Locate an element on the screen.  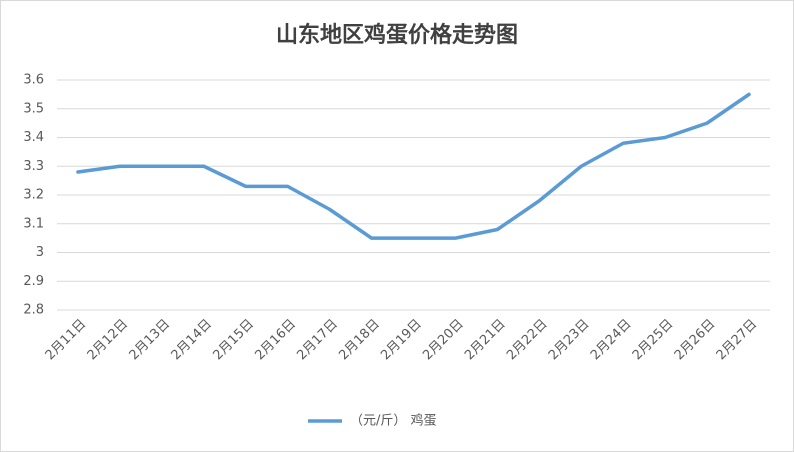
y-tick-label: 3.5 is located at coordinates (33, 108).